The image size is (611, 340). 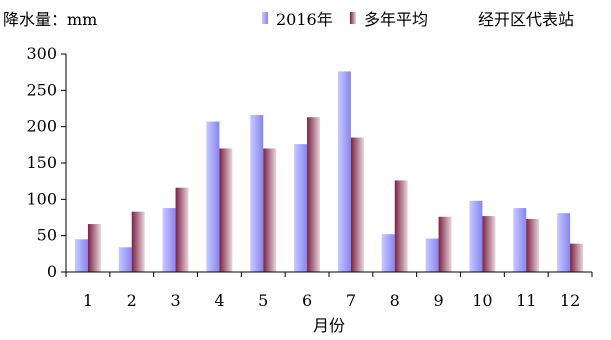 I want to click on y-tick-label: 150, so click(x=41, y=162).